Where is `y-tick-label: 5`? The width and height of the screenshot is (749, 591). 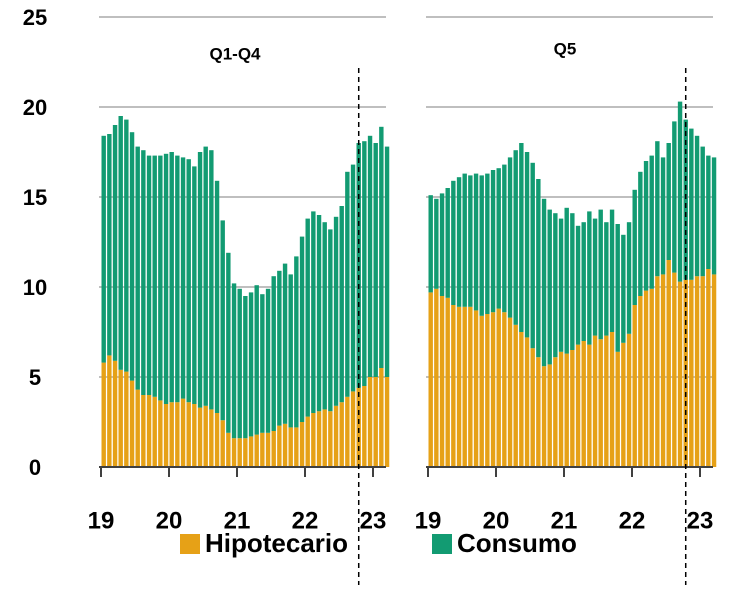 y-tick-label: 5 is located at coordinates (35, 377).